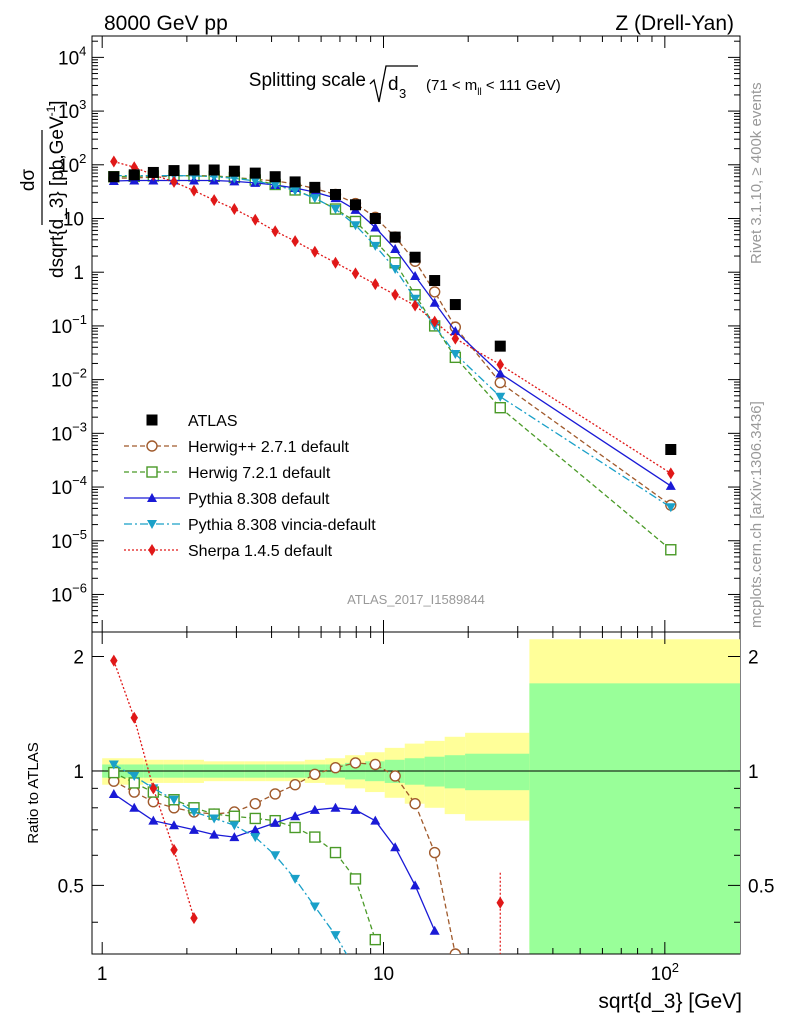 This screenshot has height=1024, width=786. I want to click on ratio-series-sherpa-1-4-5-default, so click(307, 804).